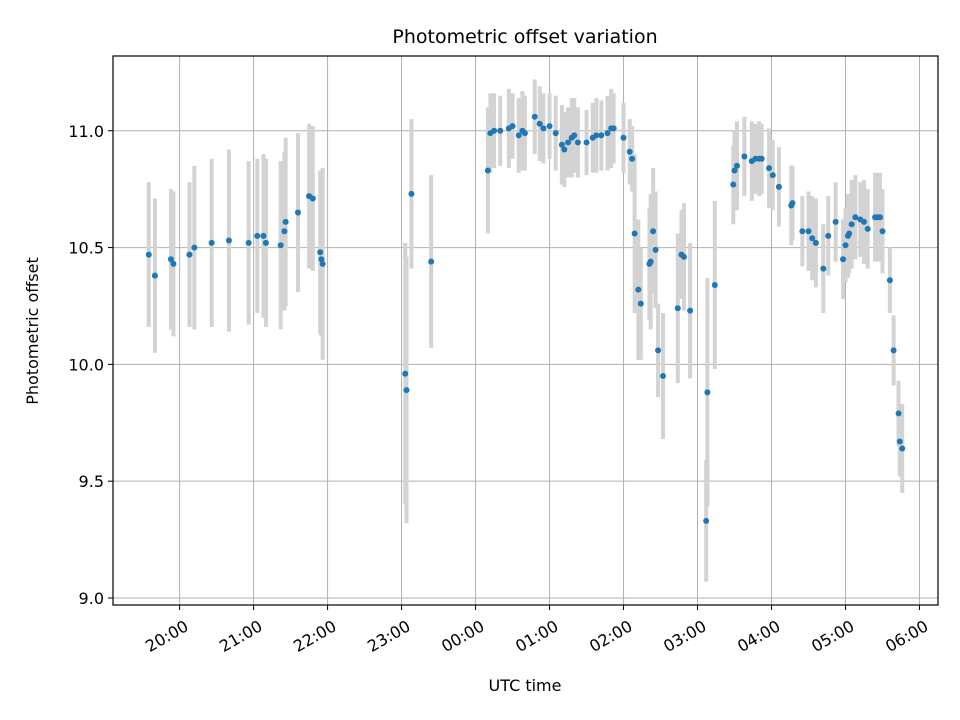 This screenshot has width=960, height=720. I want to click on y-axis-label: Photometric offset, so click(32, 331).